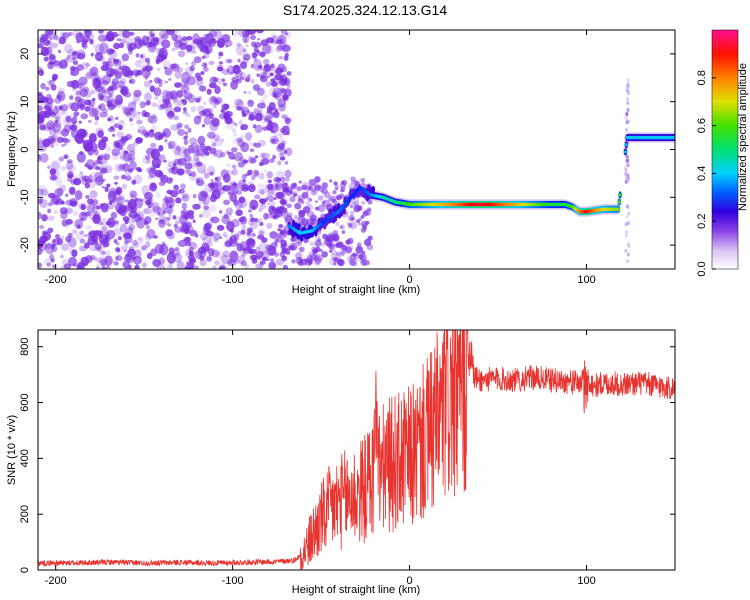  I want to click on figure-title: S174.2025.324.12.13.G14, so click(365, 10).